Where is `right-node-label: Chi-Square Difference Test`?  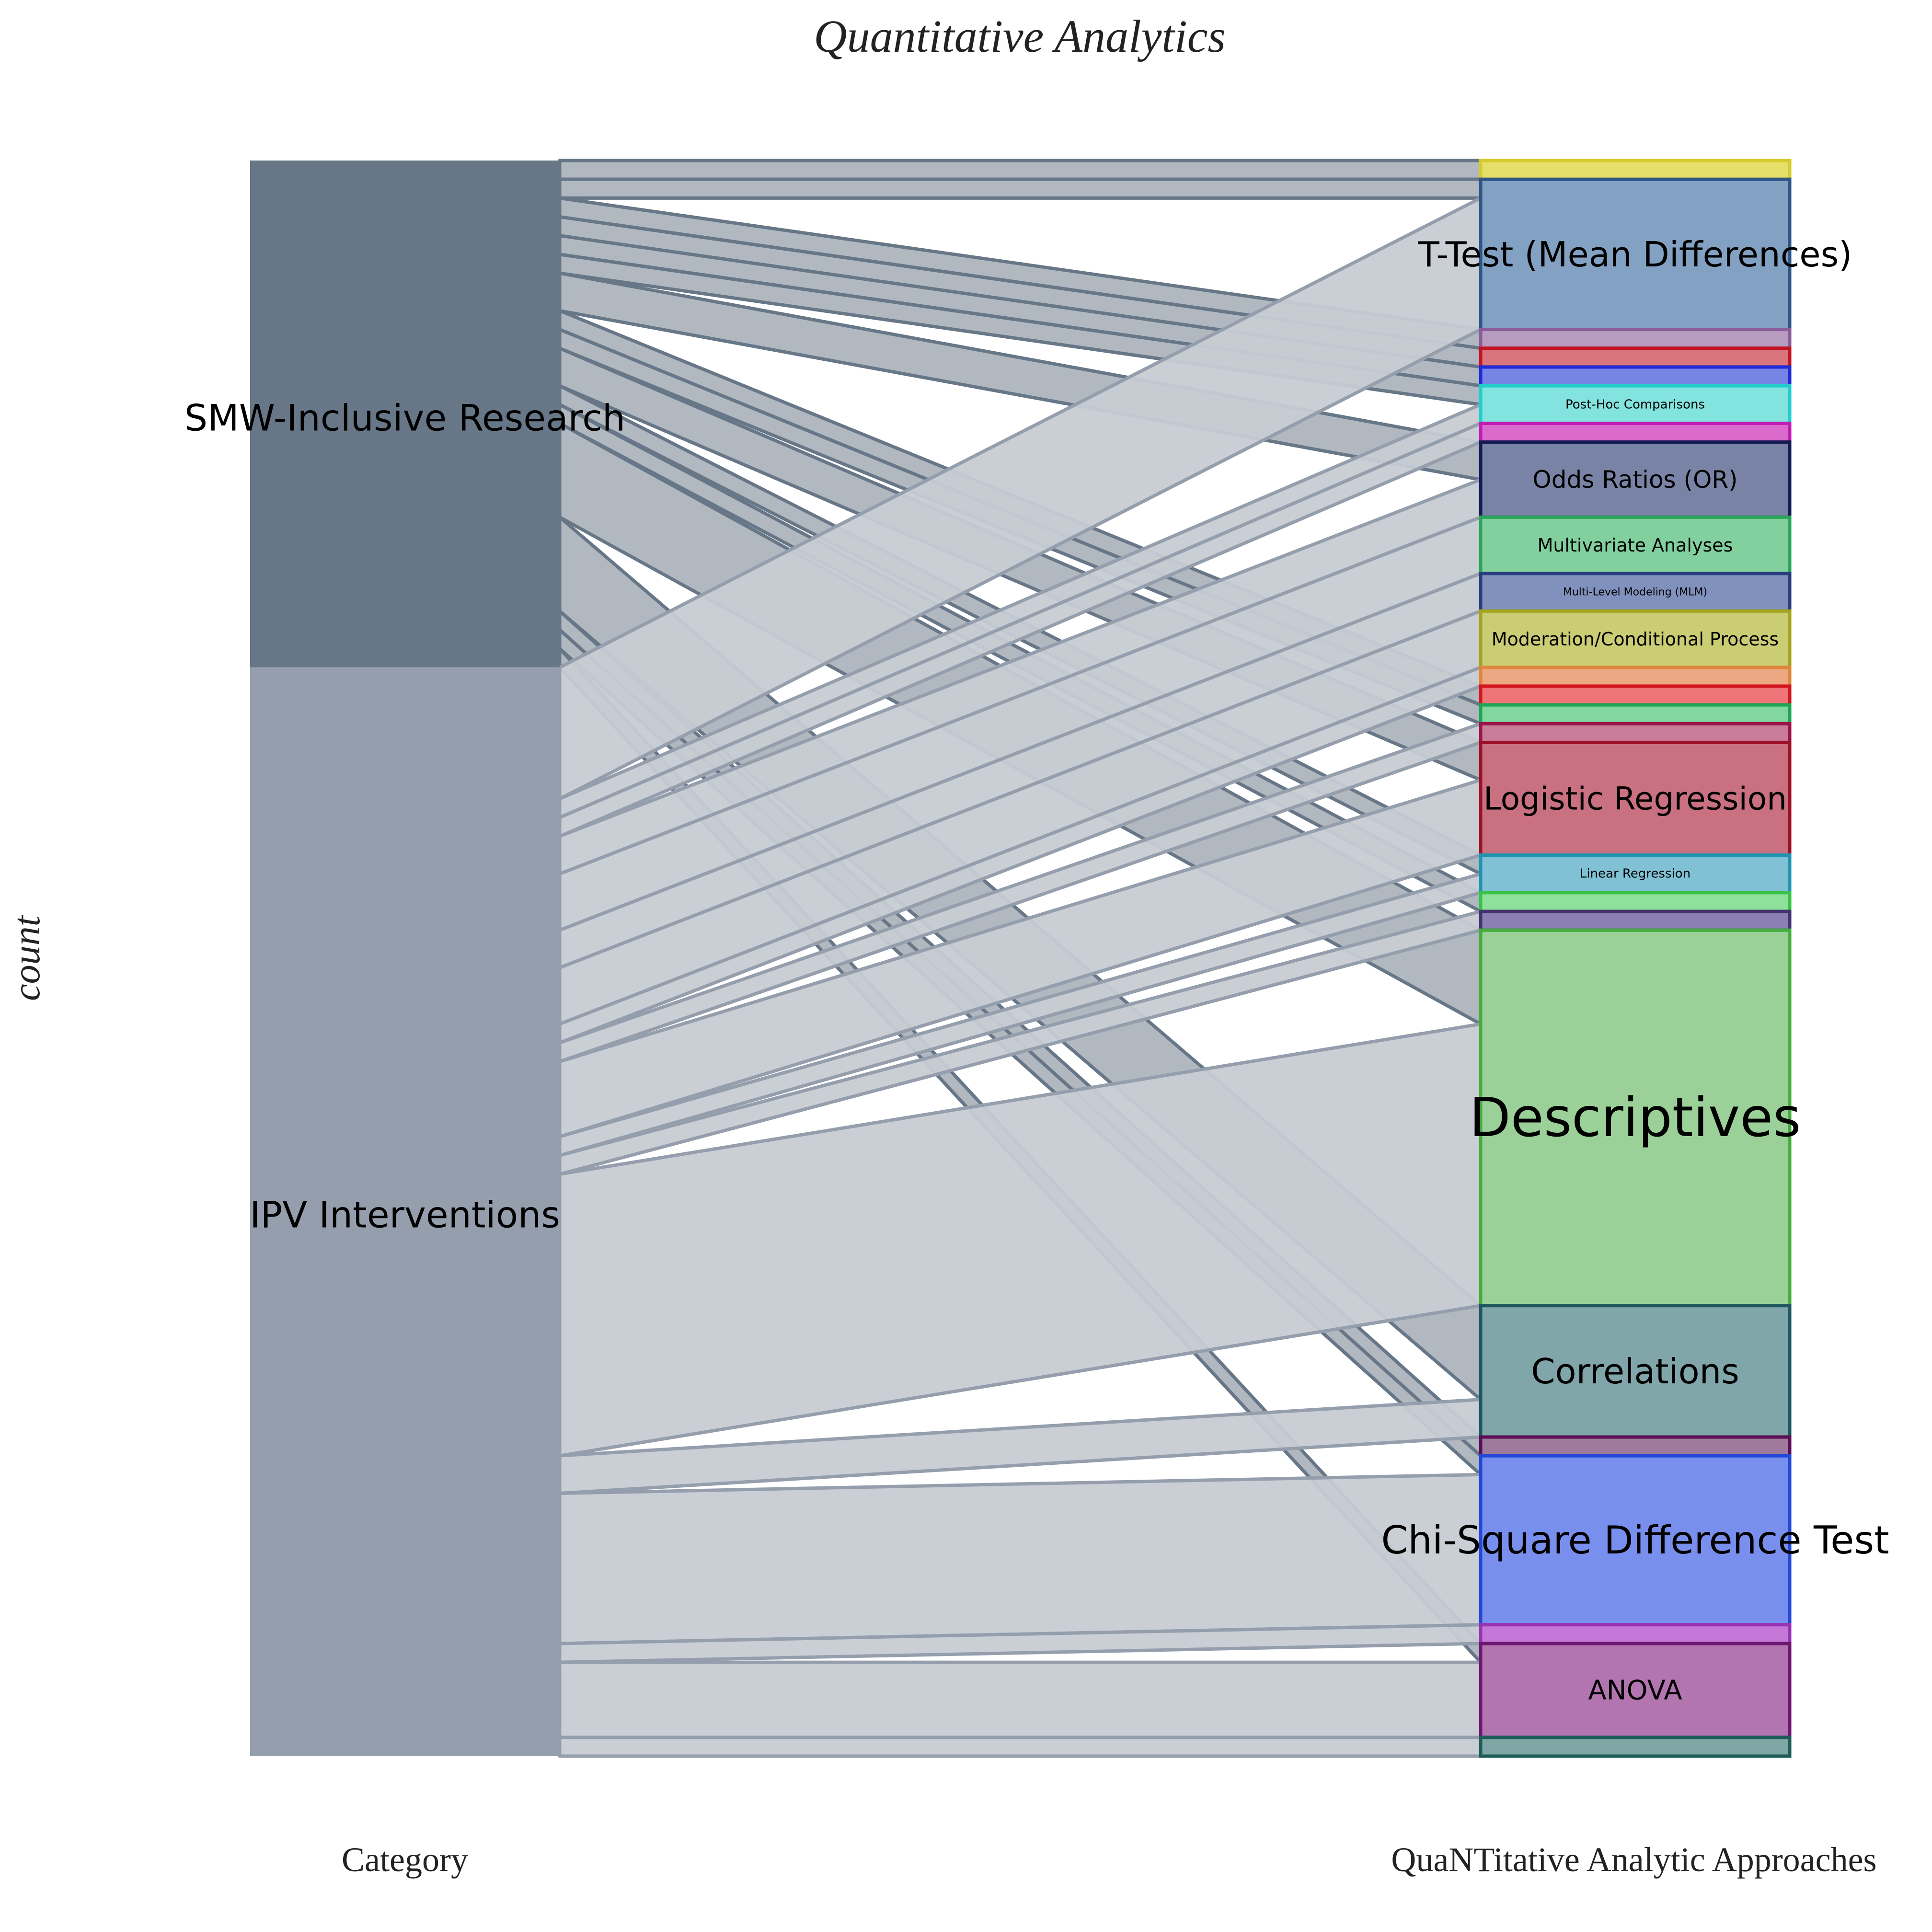
right-node-label: Chi-Square Difference Test is located at coordinates (1635, 1540).